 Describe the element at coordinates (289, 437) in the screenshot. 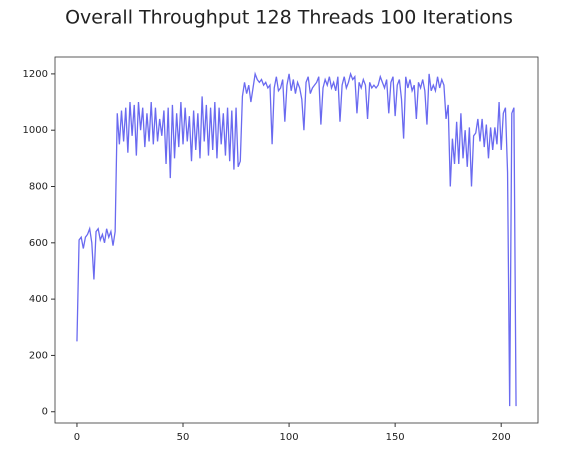

I see `x-tick-label: 100` at that location.